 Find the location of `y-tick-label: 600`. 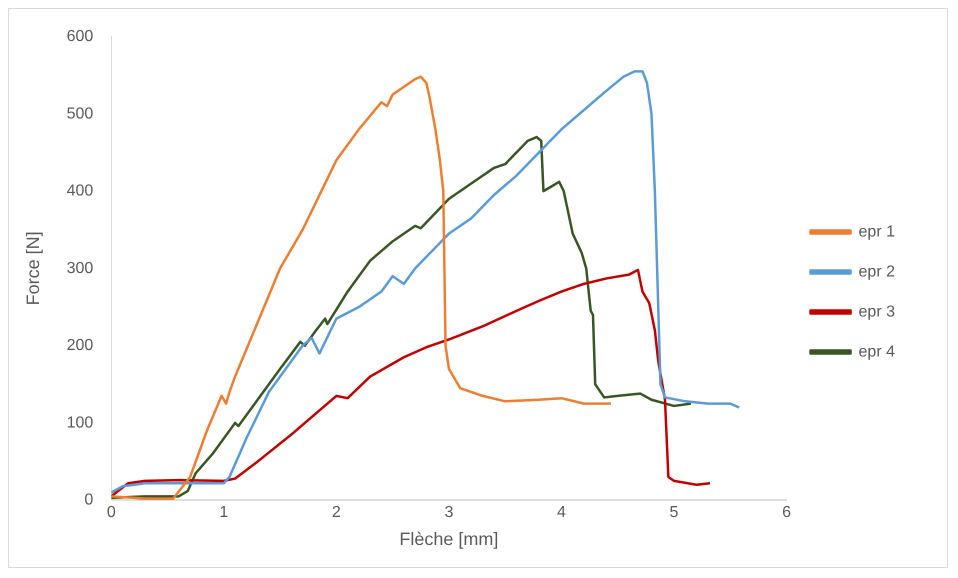

y-tick-label: 600 is located at coordinates (80, 37).